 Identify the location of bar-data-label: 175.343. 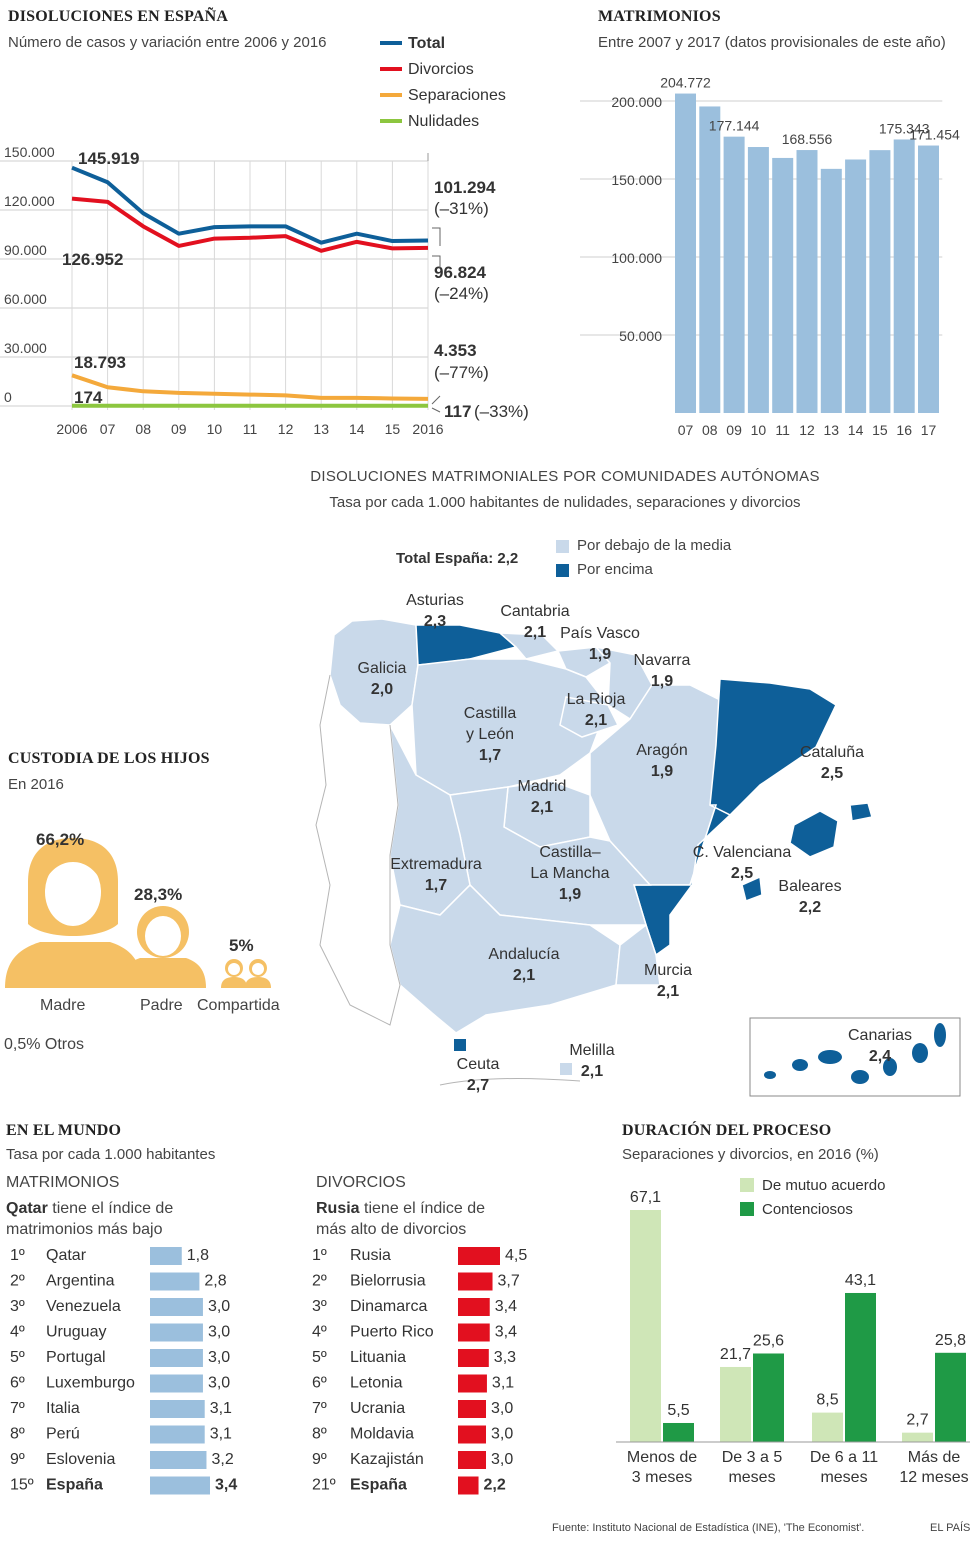
(904, 128).